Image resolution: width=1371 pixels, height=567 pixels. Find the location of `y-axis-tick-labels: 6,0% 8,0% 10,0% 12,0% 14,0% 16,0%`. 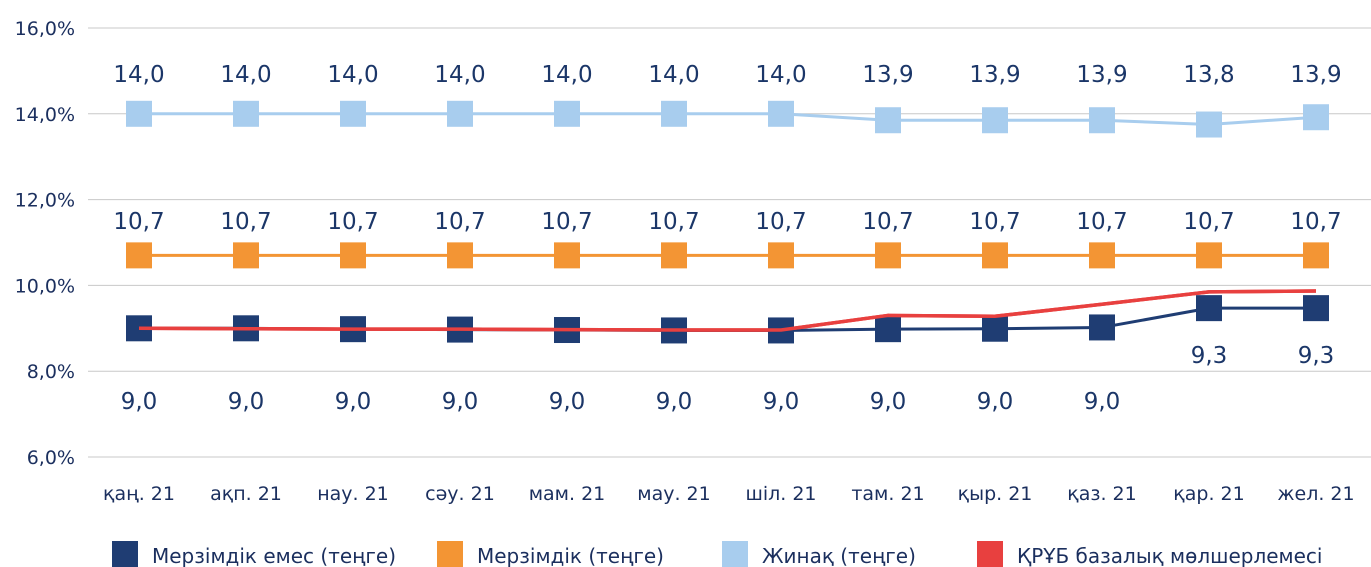

y-axis-tick-labels: 6,0% 8,0% 10,0% 12,0% 14,0% 16,0% is located at coordinates (45, 243).